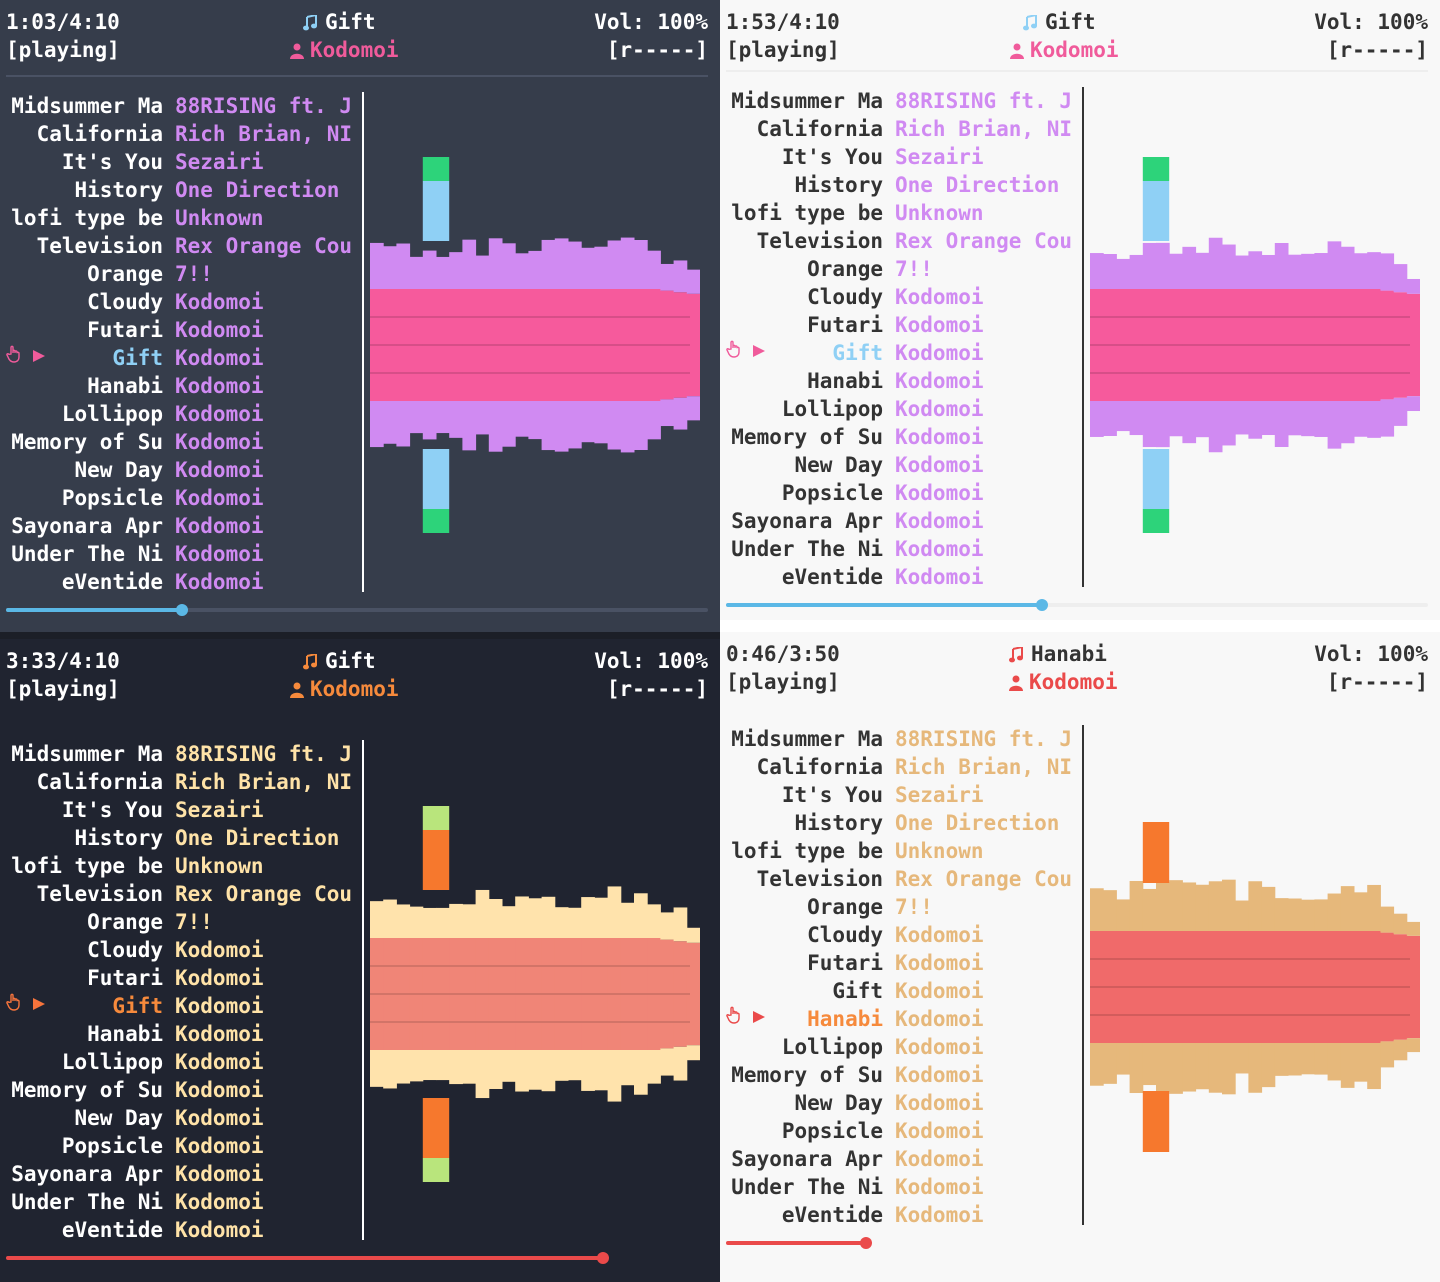  What do you see at coordinates (535, 345) in the screenshot?
I see `audio-visualizer` at bounding box center [535, 345].